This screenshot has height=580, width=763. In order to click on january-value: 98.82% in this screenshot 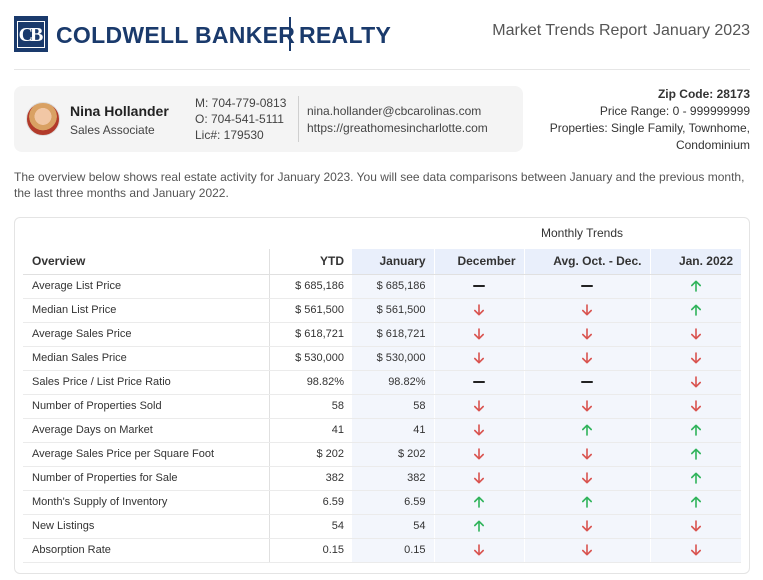, I will do `click(393, 382)`.